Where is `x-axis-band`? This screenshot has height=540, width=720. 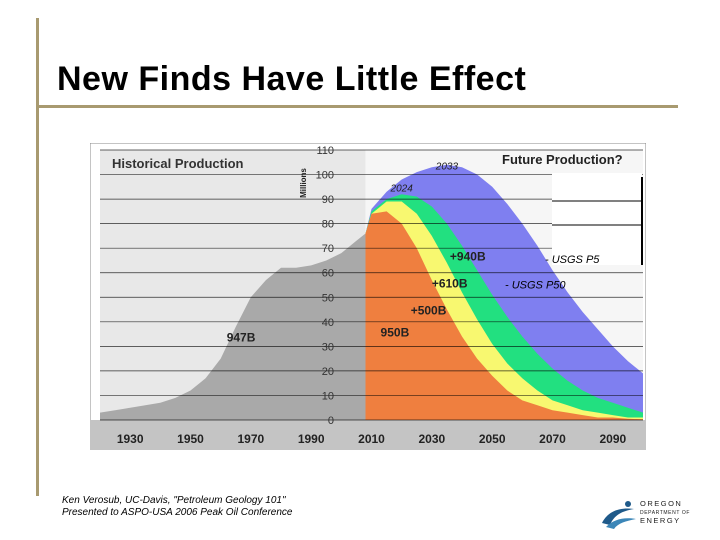
x-axis-band is located at coordinates (368, 435).